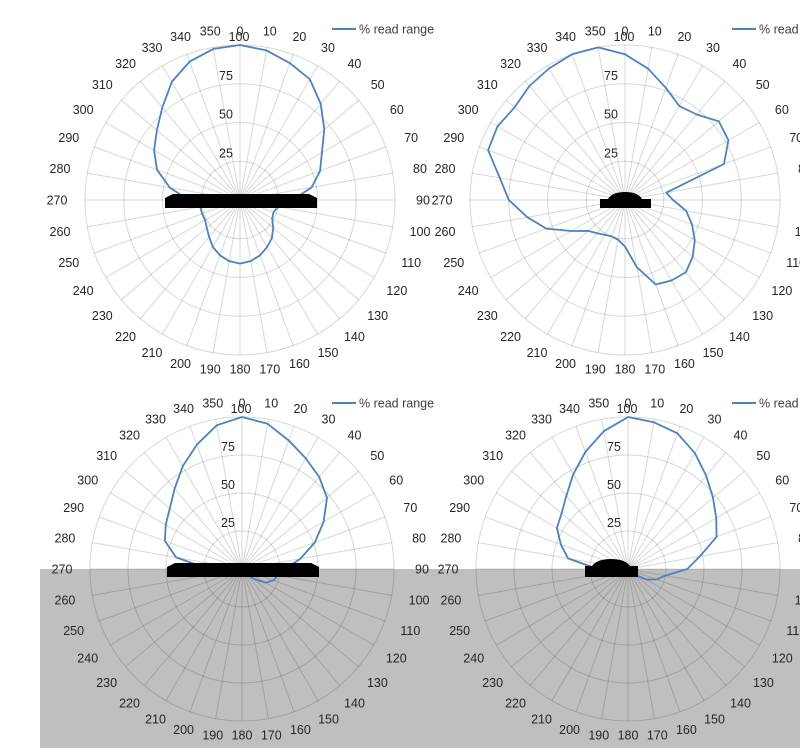  I want to click on tag-dome, so click(625, 195).